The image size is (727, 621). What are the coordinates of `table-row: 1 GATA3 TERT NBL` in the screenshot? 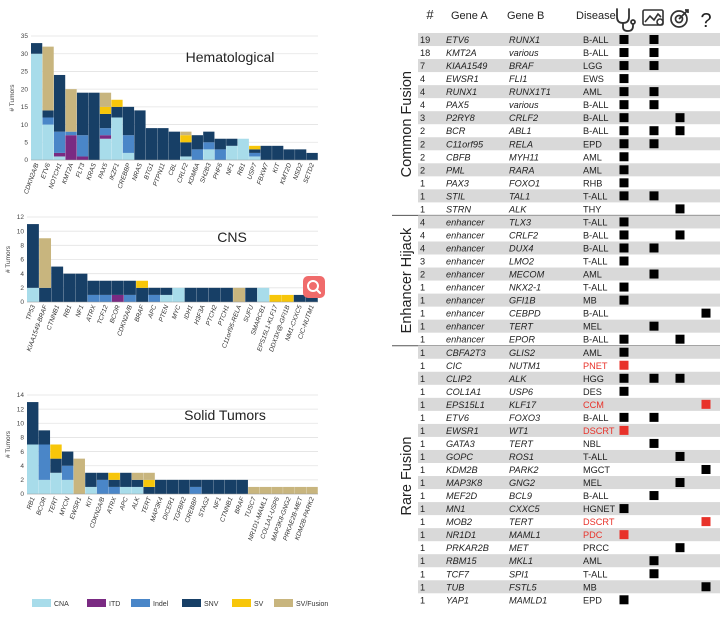 It's located at (539, 443).